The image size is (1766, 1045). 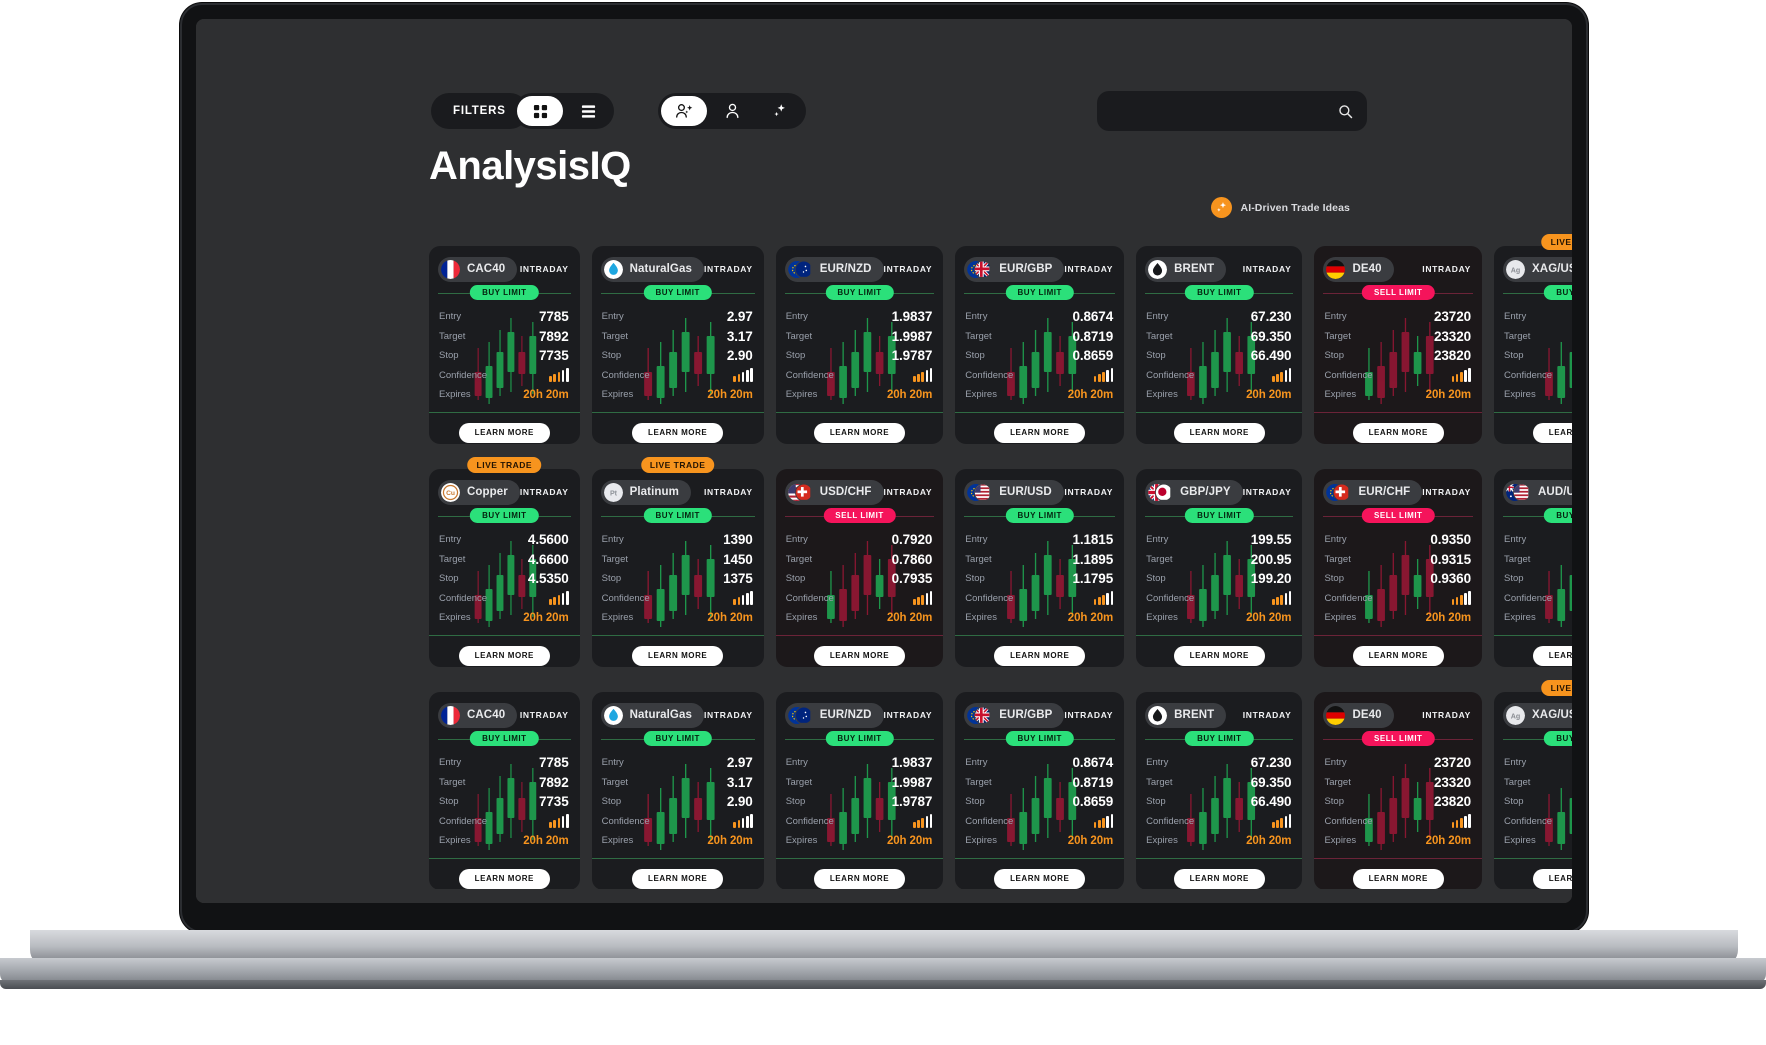 I want to click on confidence-meter, so click(x=559, y=821).